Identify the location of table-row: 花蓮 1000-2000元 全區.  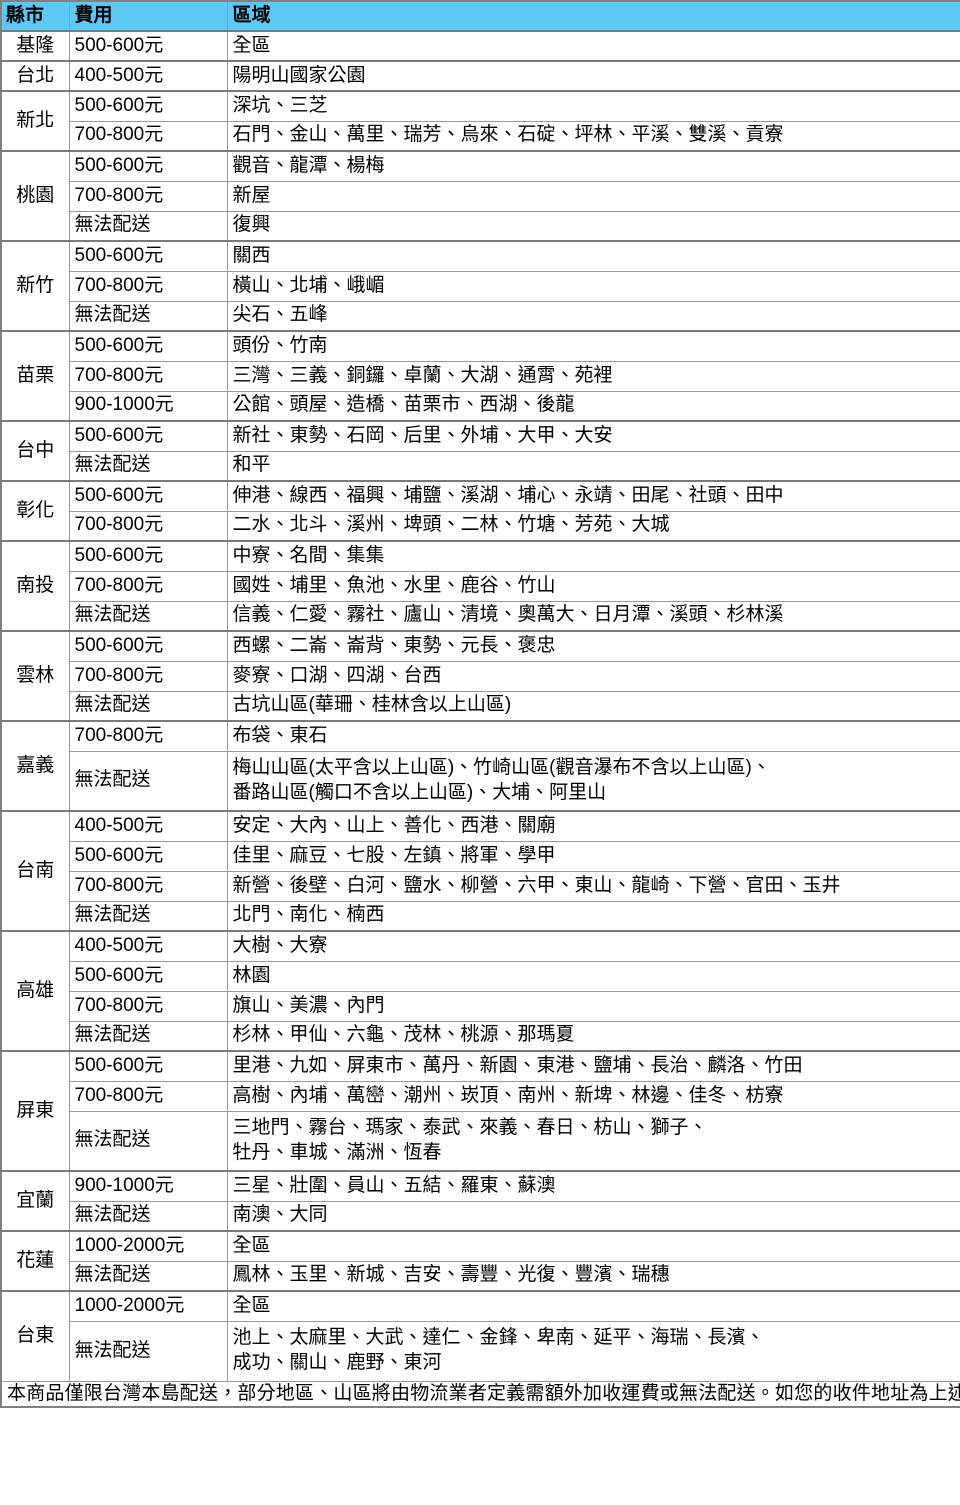
(480, 1261).